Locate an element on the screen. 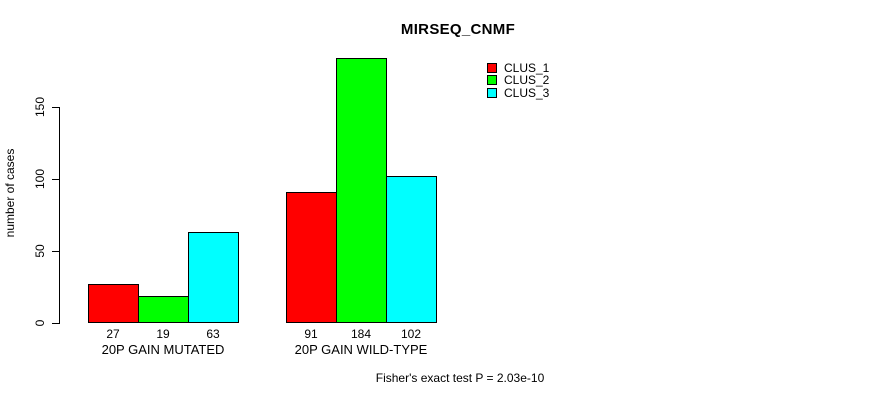 The width and height of the screenshot is (890, 400). category-label: 20P GAIN WILD-TYPE is located at coordinates (361, 349).